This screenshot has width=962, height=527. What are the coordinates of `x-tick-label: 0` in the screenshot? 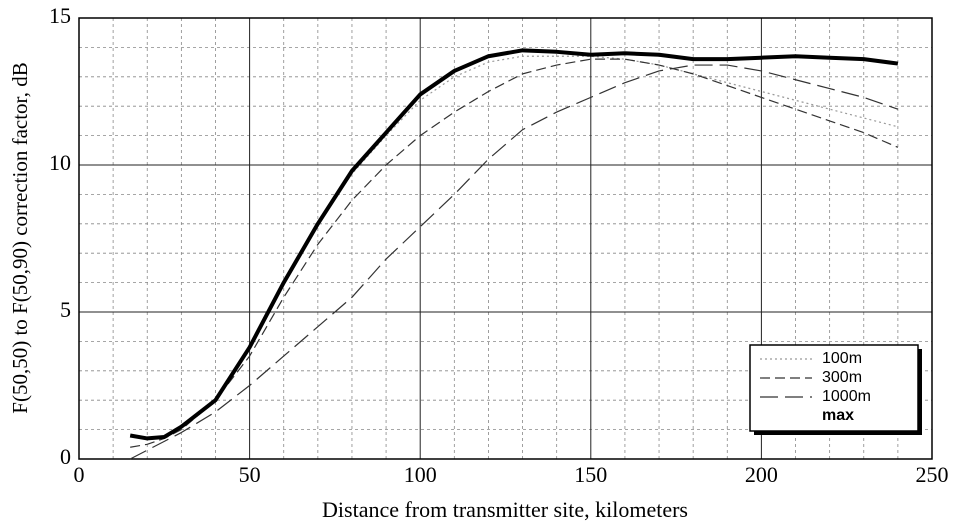 It's located at (79, 474).